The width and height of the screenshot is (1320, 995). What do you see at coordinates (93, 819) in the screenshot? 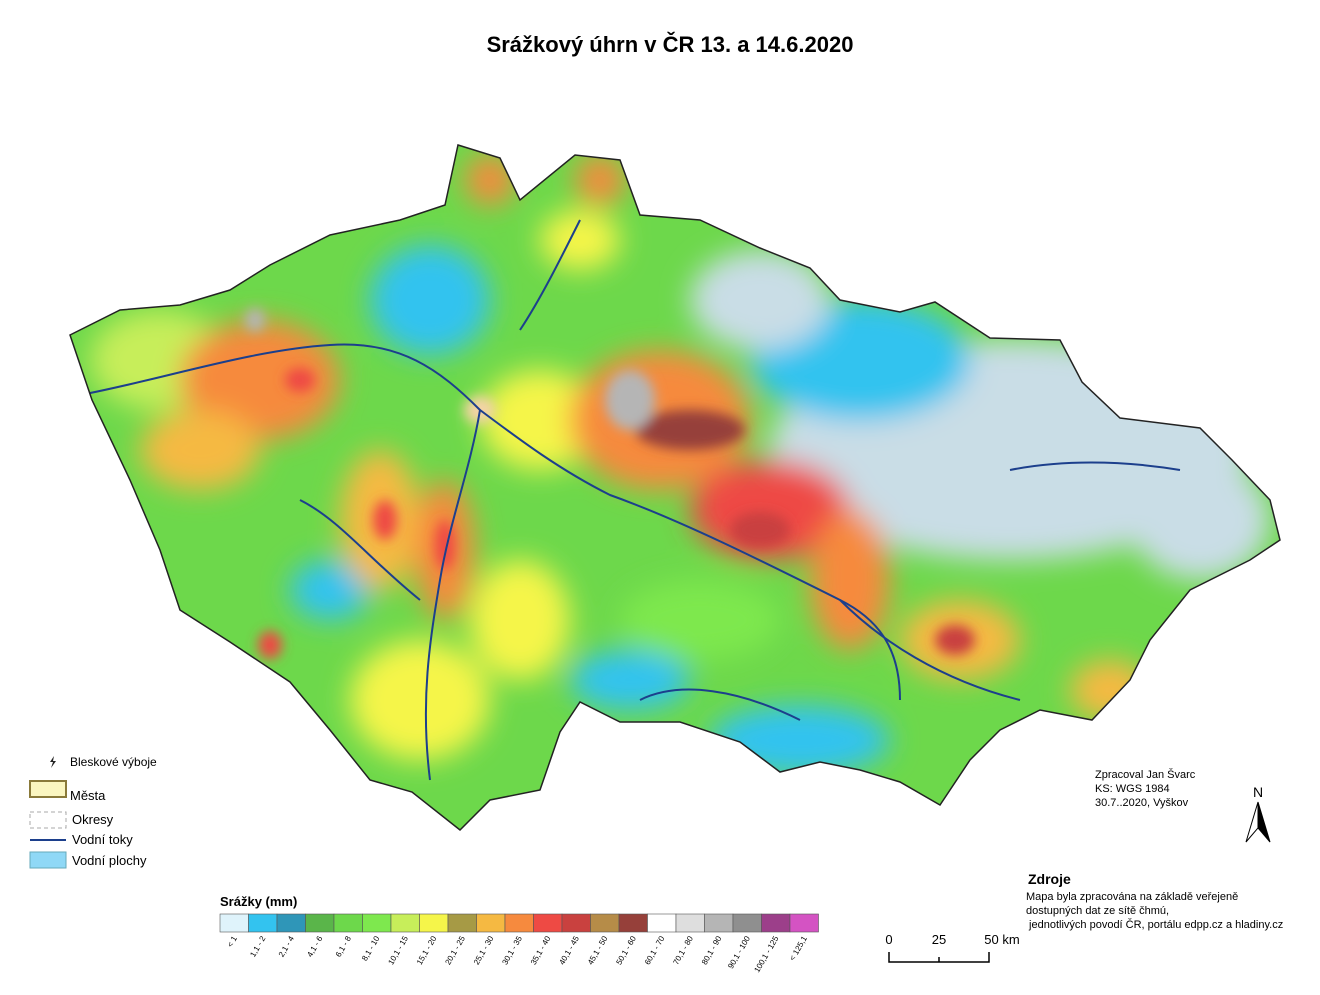
I see `legend-label: Okresy` at bounding box center [93, 819].